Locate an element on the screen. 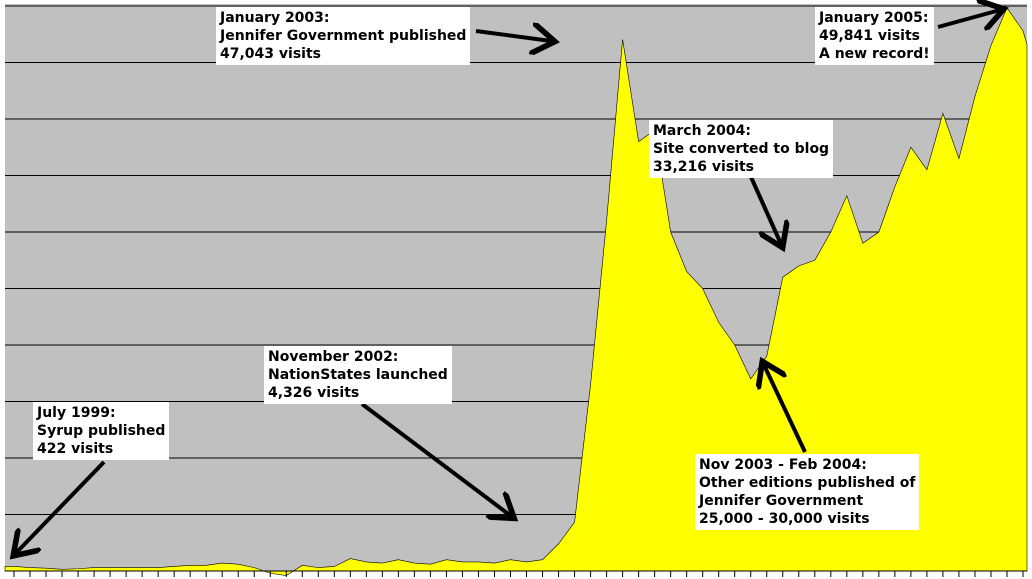 This screenshot has width=1032, height=579. arrow-july-1999 is located at coordinates (61, 506).